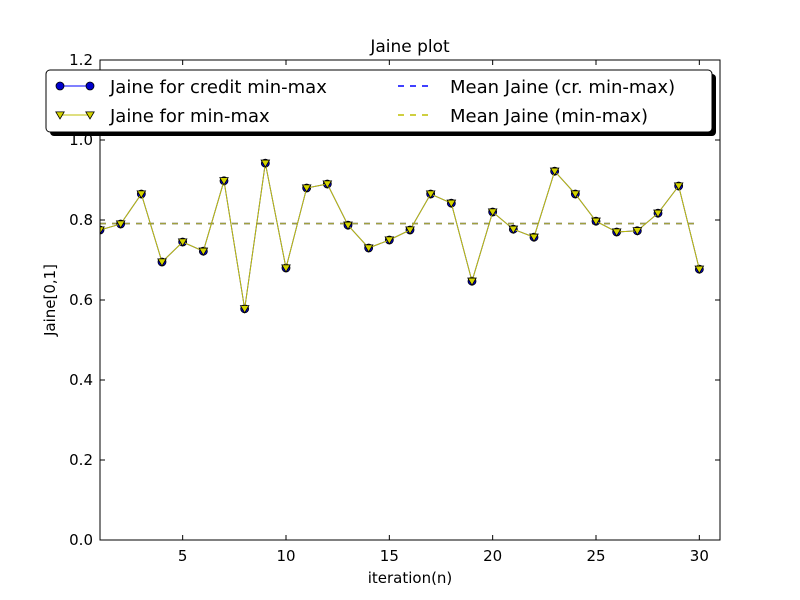 The width and height of the screenshot is (800, 600). What do you see at coordinates (81, 460) in the screenshot?
I see `y-tick-label: 0.2` at bounding box center [81, 460].